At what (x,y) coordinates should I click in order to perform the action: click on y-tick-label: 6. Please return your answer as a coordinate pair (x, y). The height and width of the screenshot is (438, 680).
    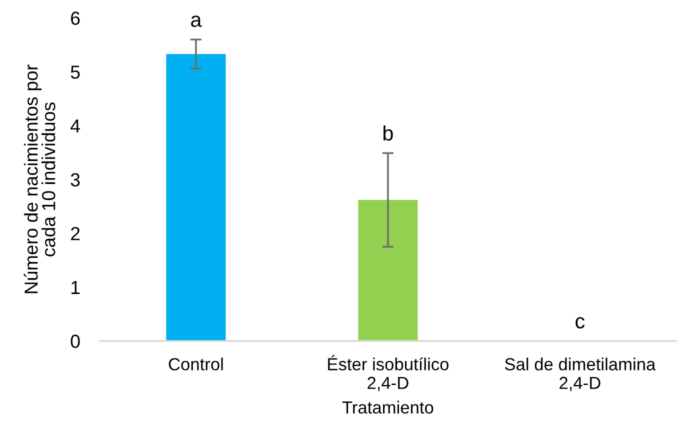
    Looking at the image, I should click on (75, 18).